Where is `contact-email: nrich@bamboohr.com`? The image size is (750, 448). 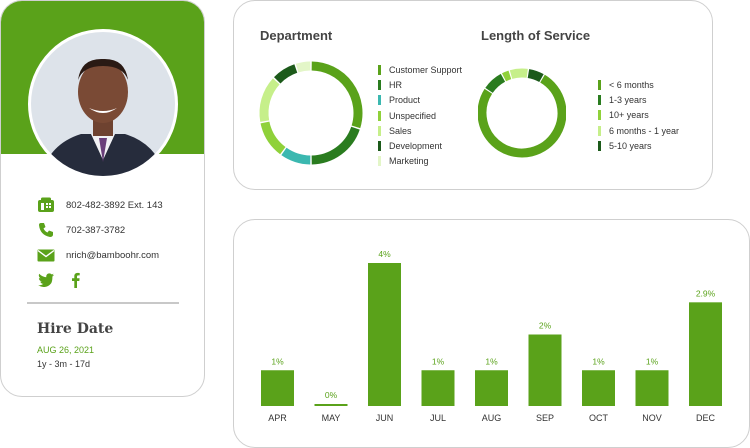
contact-email: nrich@bamboohr.com is located at coordinates (98, 255).